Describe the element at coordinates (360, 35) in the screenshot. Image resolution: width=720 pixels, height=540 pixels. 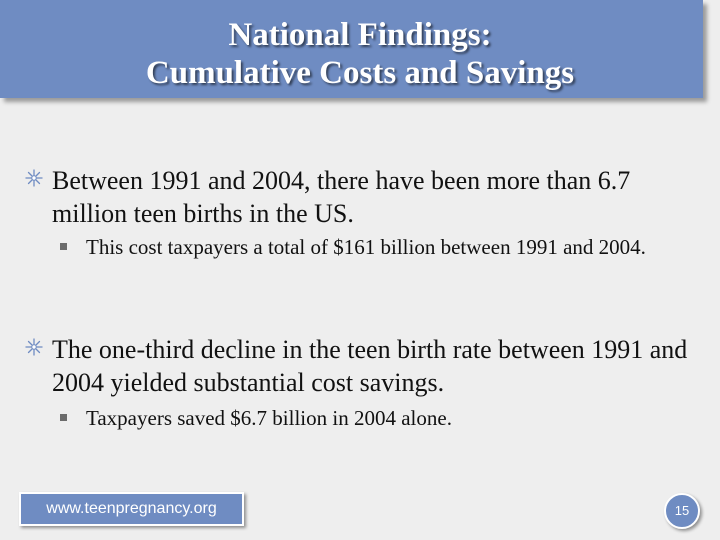
I see `title-line-1: National Findings:` at that location.